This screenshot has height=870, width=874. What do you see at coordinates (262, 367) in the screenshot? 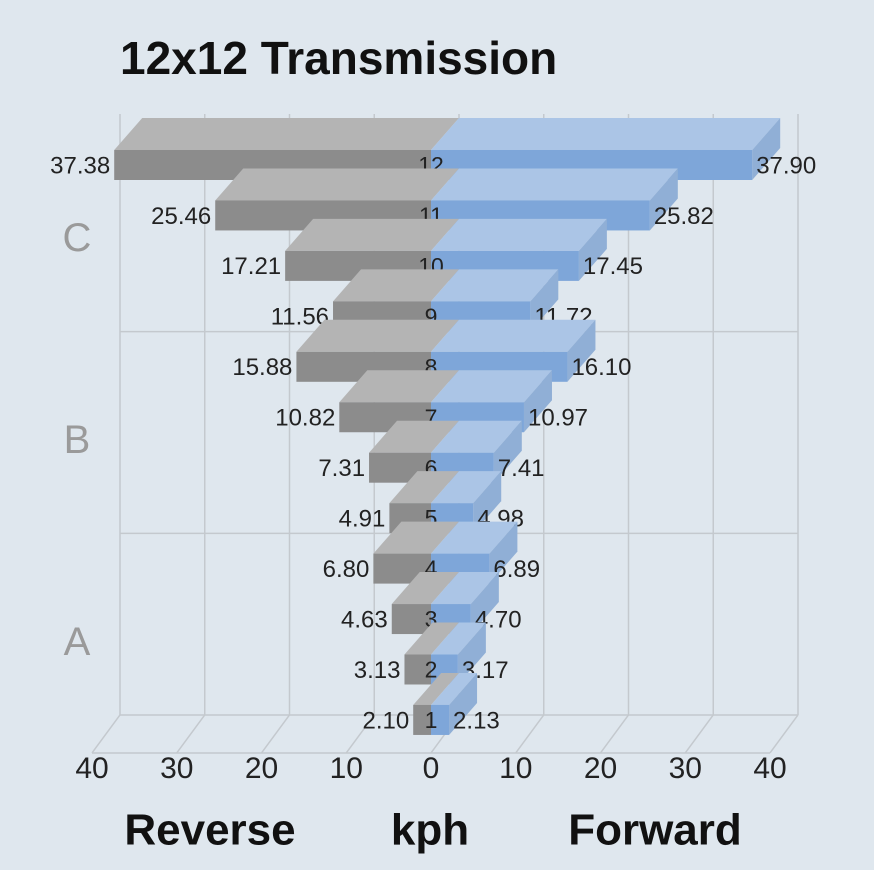
I see `value-label: 15.88` at bounding box center [262, 367].